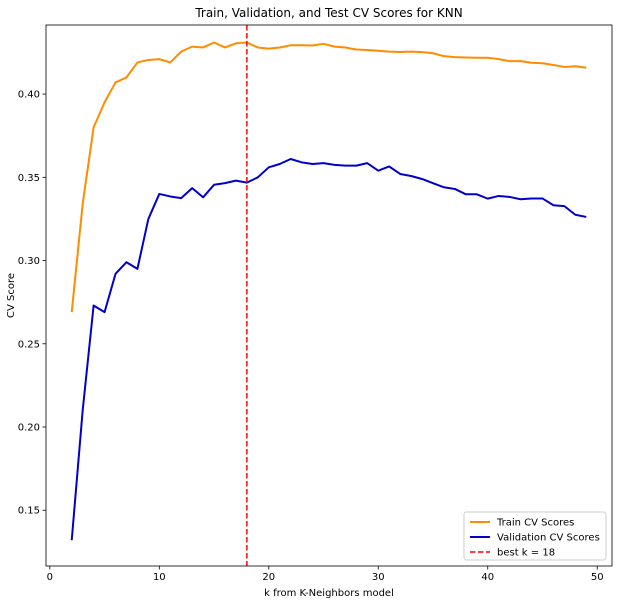  Describe the element at coordinates (329, 593) in the screenshot. I see `x-axis-label: k from K-Neighbors model` at that location.